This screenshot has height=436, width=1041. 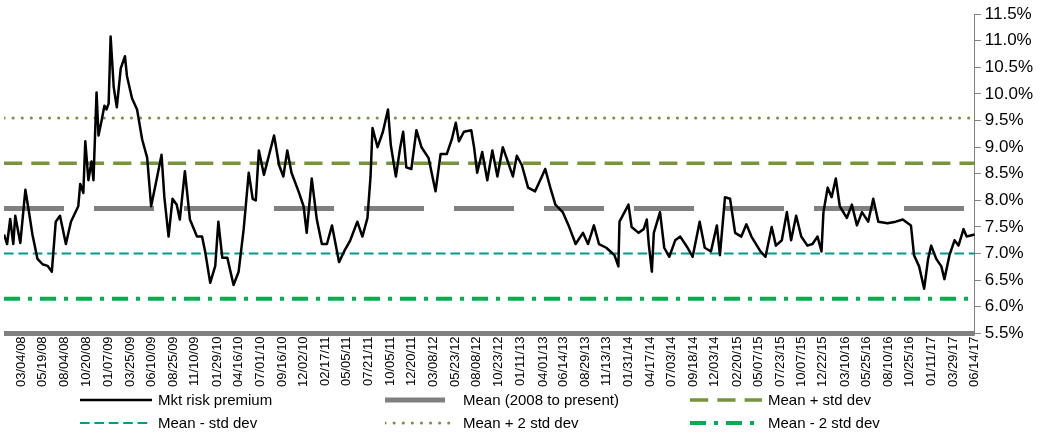 I want to click on x-tick-label: 06/14/13, so click(x=563, y=362).